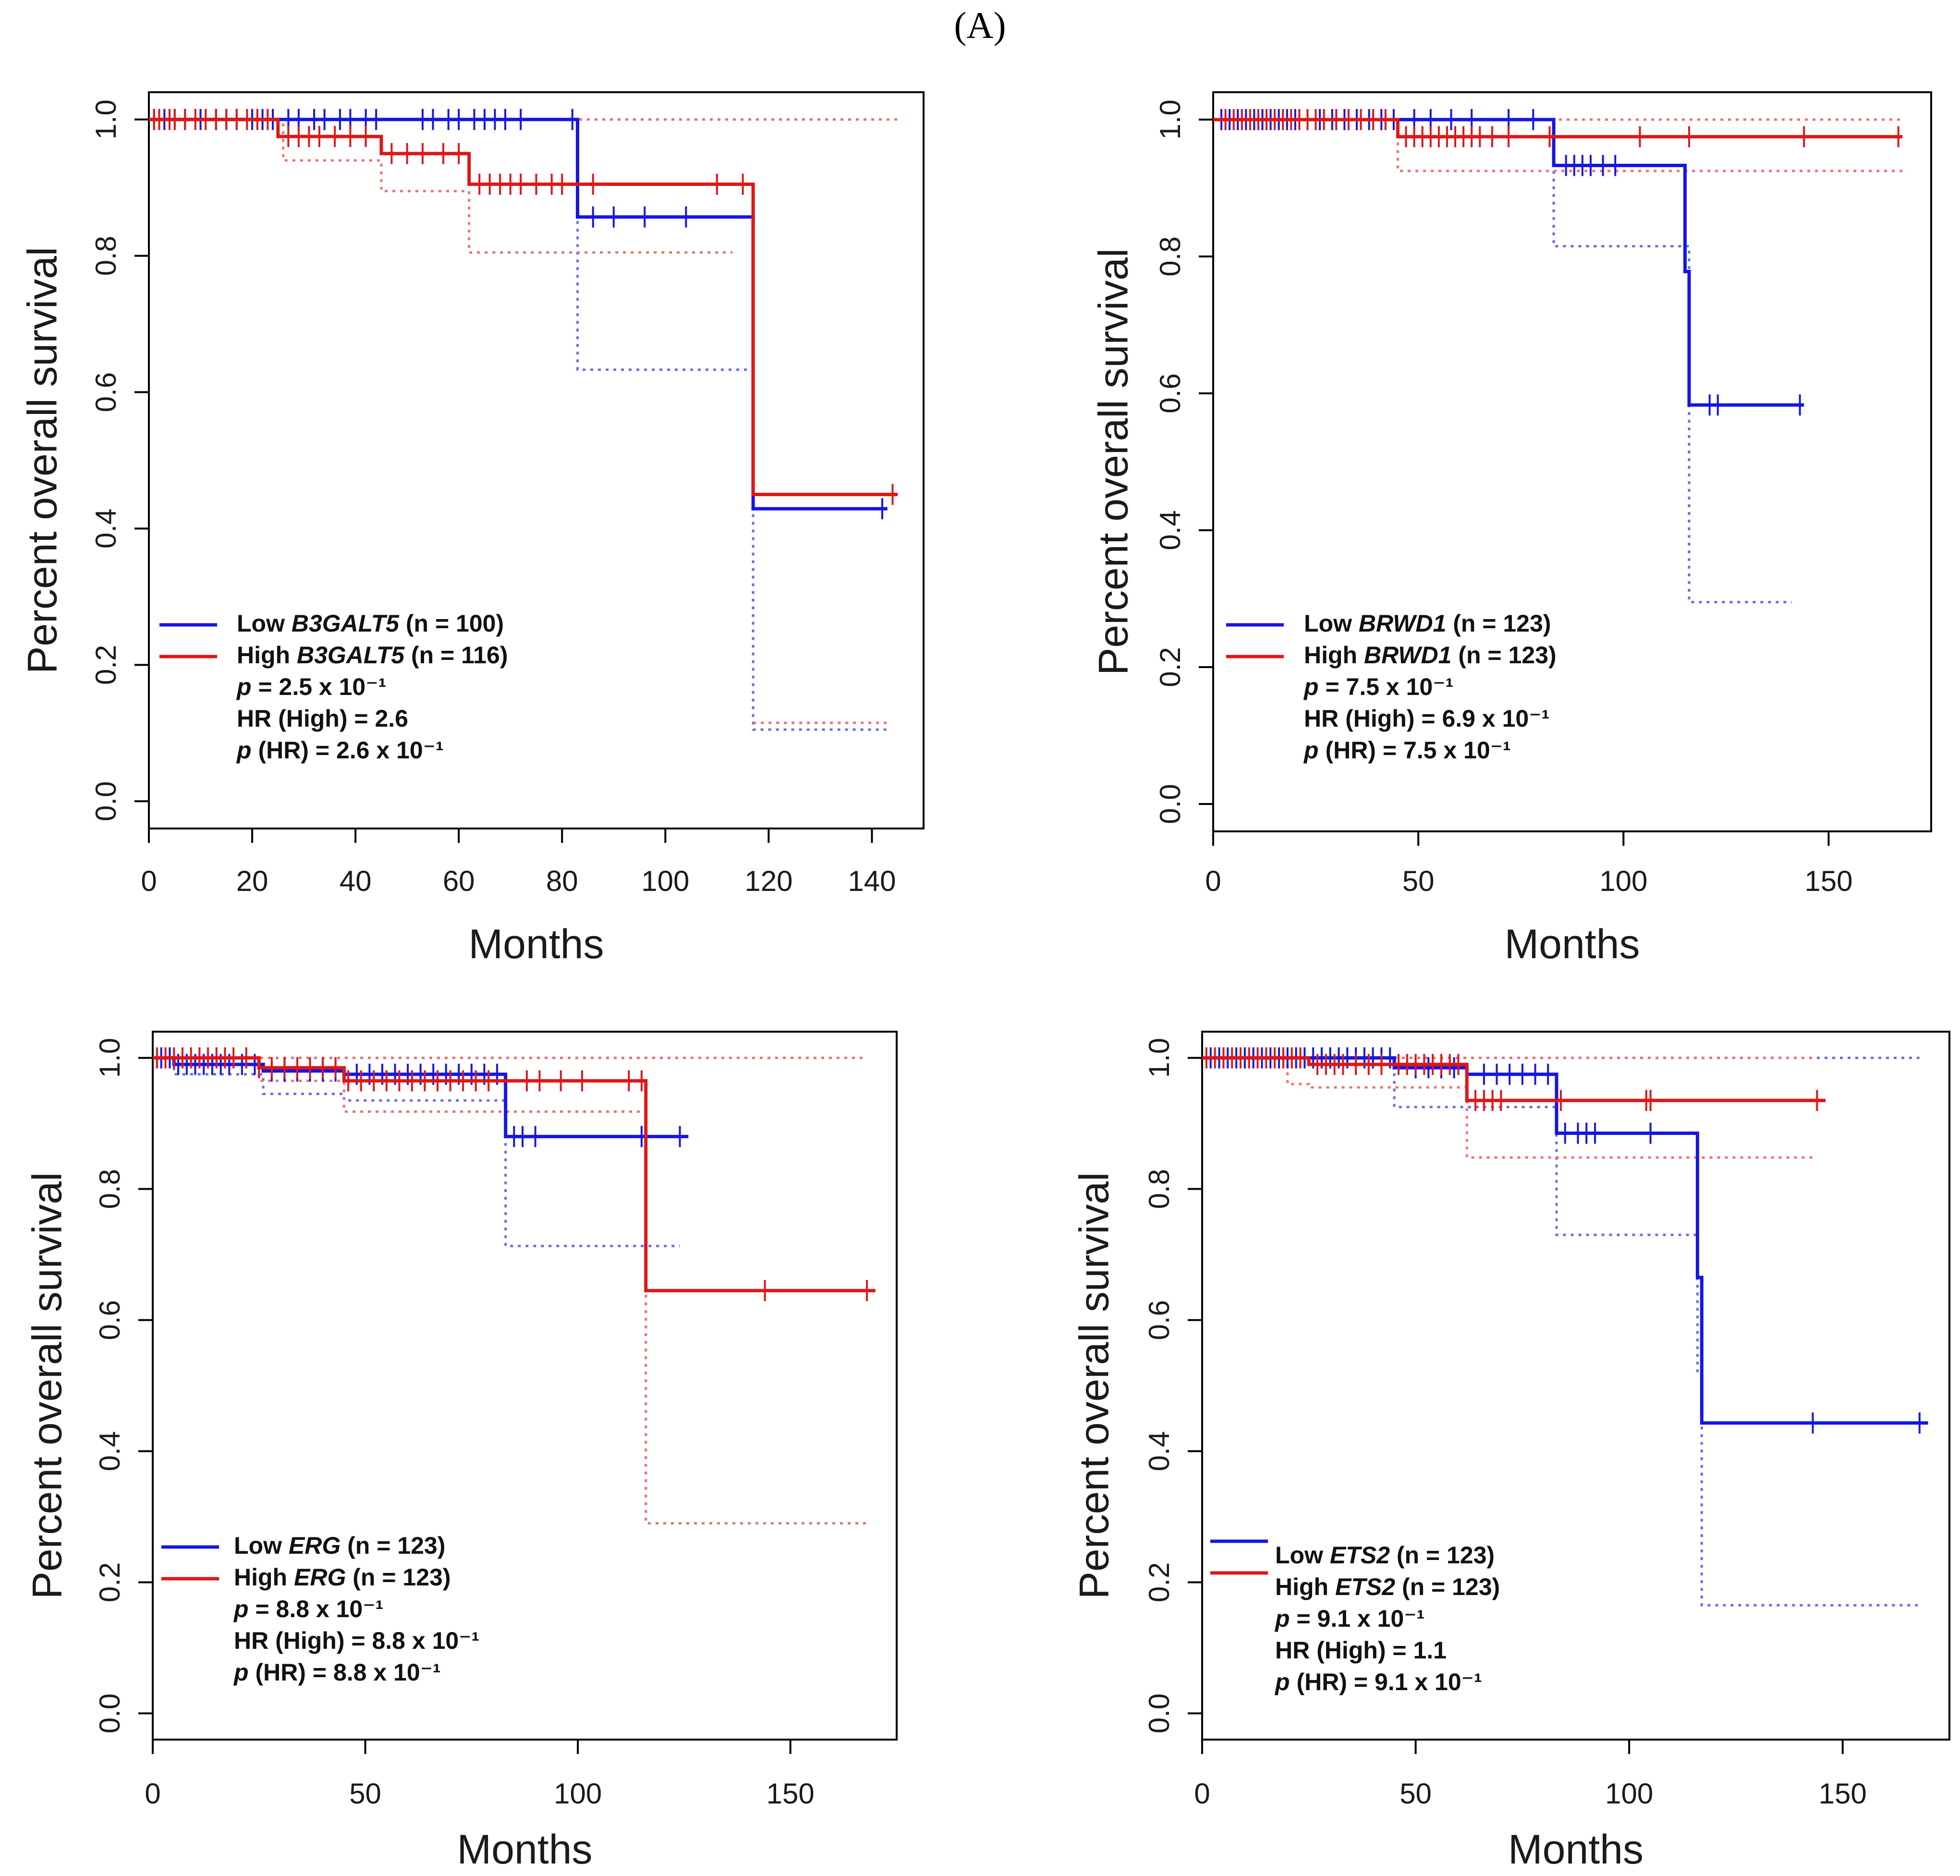 The image size is (1960, 1876). What do you see at coordinates (311, 686) in the screenshot?
I see `legend-entry-p: p = 2.5 x 10⁻¹` at bounding box center [311, 686].